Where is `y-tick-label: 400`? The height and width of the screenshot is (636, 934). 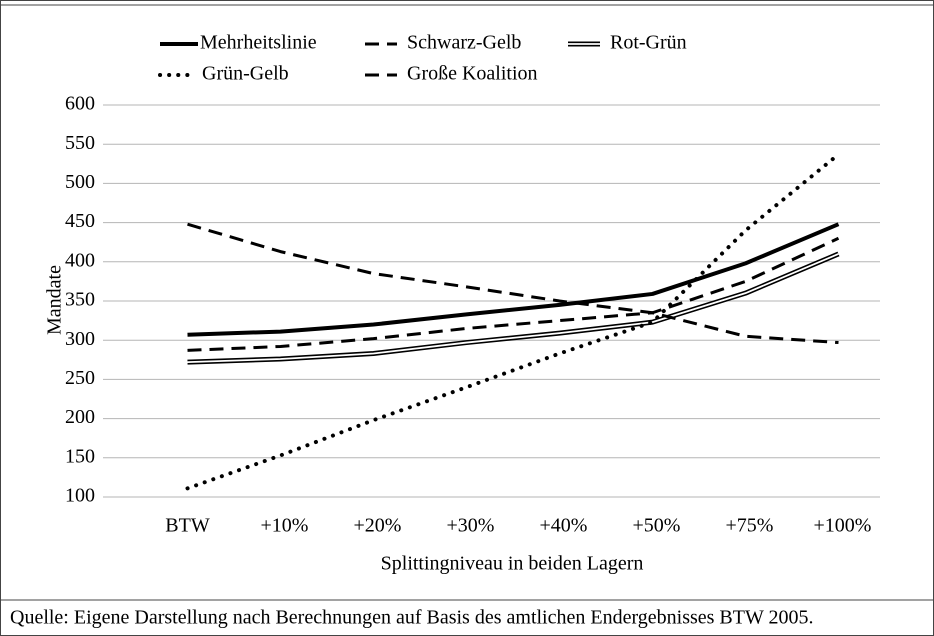 y-tick-label: 400 is located at coordinates (80, 260).